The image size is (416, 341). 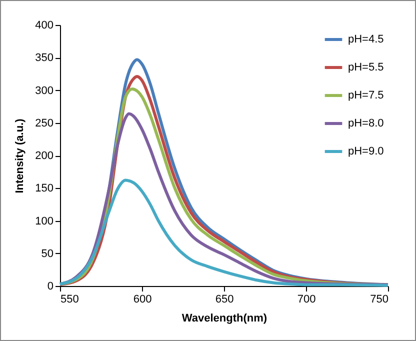 What do you see at coordinates (20, 156) in the screenshot?
I see `y-axis-title: Intensity (a.u.)` at bounding box center [20, 156].